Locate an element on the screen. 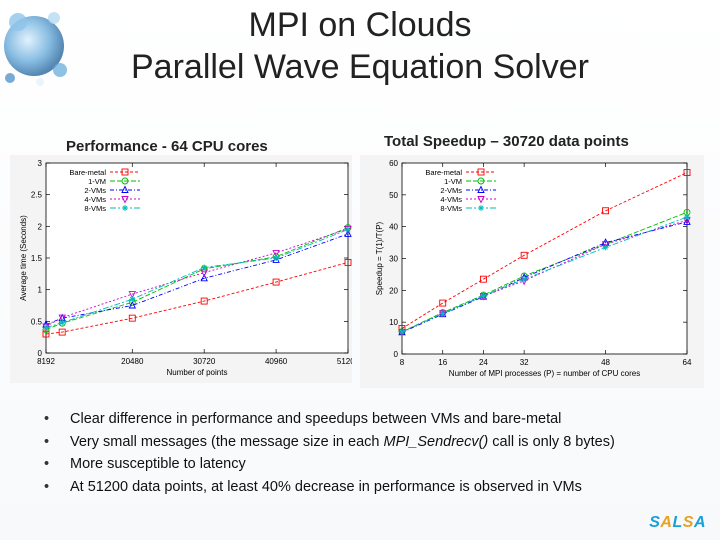 Image resolution: width=720 pixels, height=540 pixels. y-tick-label: 60 is located at coordinates (393, 163).